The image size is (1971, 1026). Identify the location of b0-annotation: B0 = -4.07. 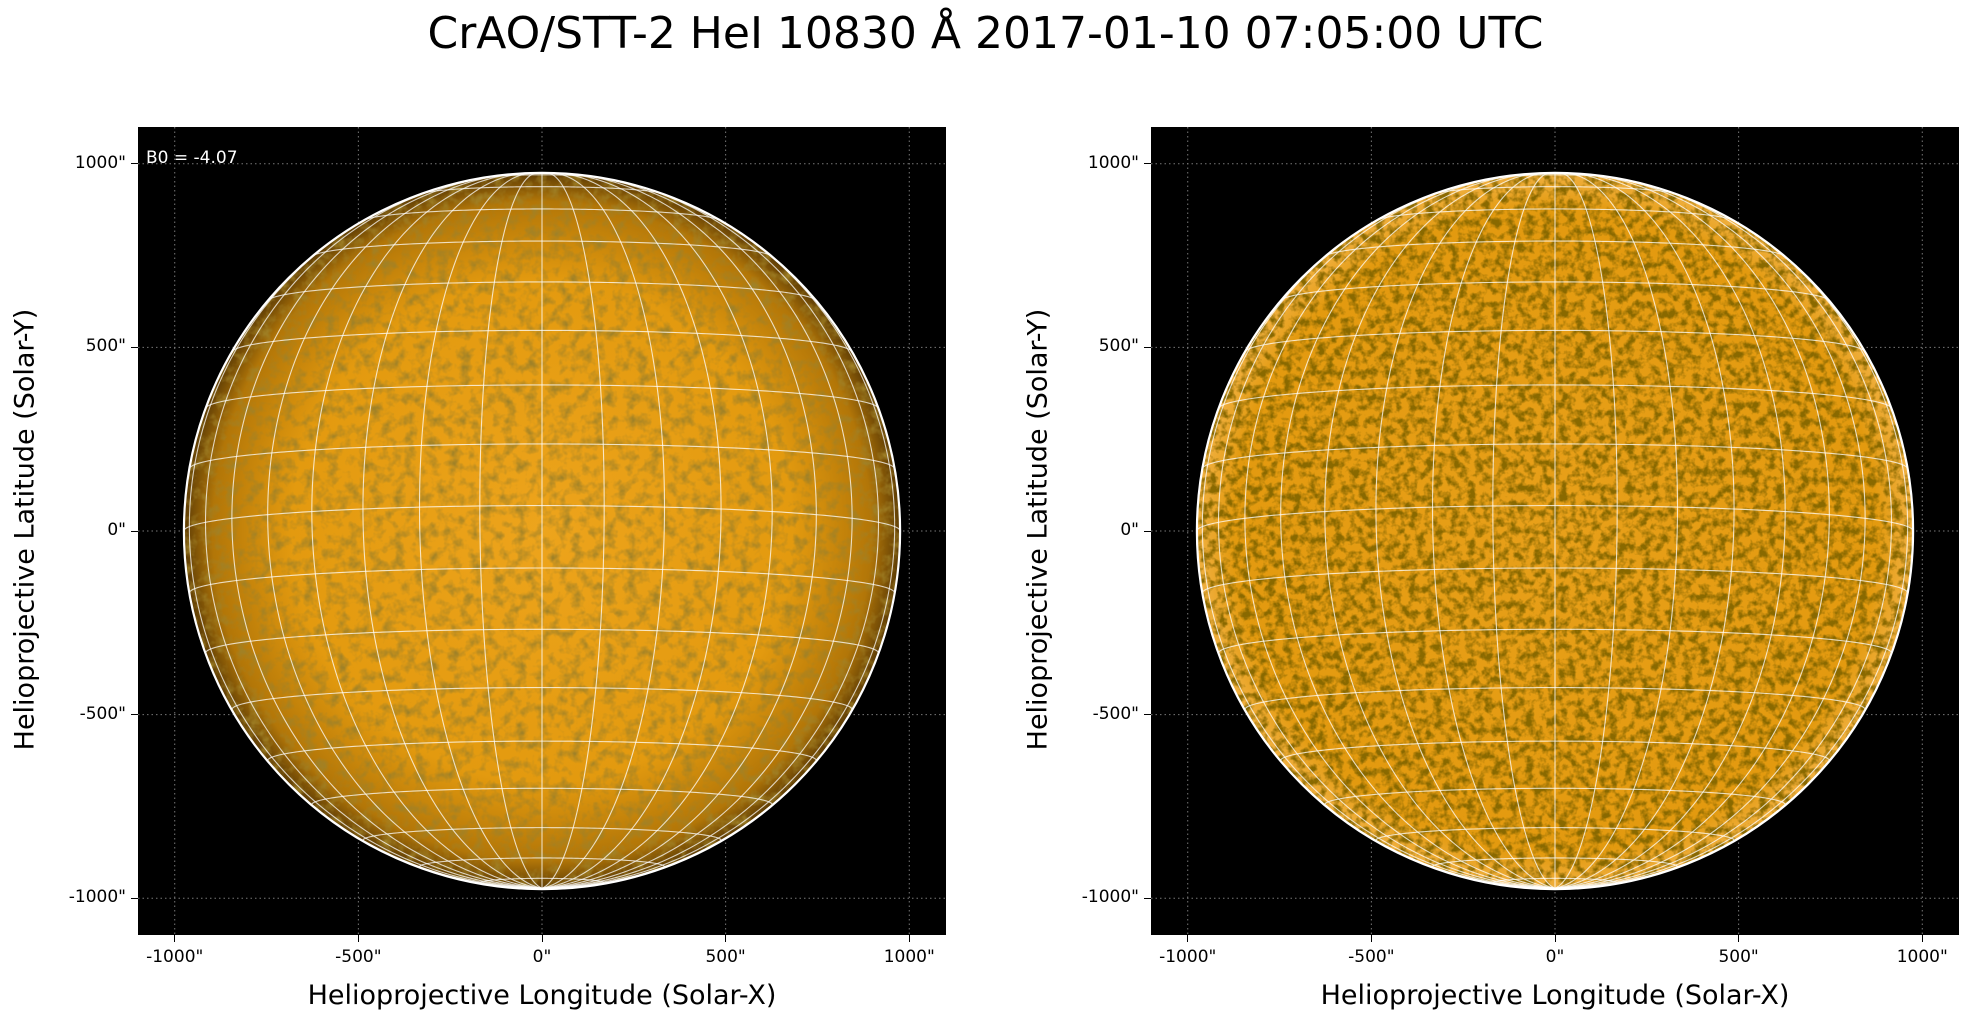
(192, 158).